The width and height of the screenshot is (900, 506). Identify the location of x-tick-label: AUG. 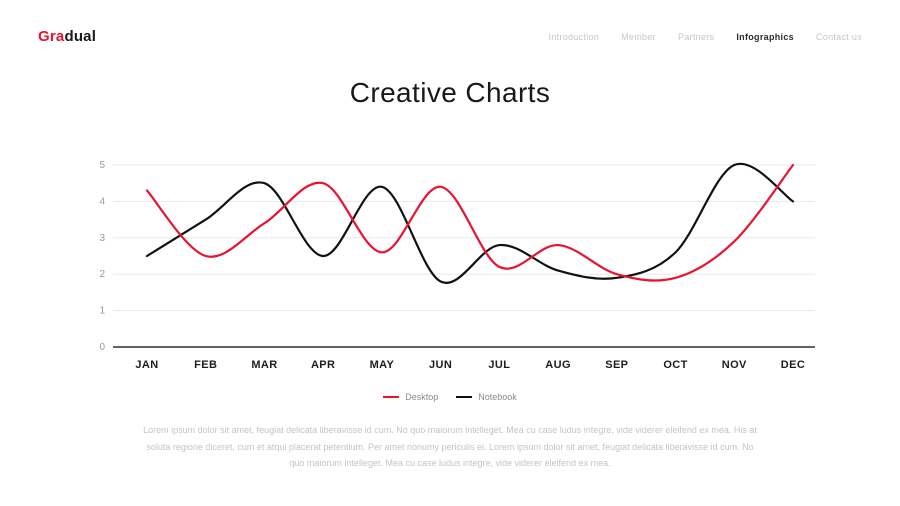
(558, 365).